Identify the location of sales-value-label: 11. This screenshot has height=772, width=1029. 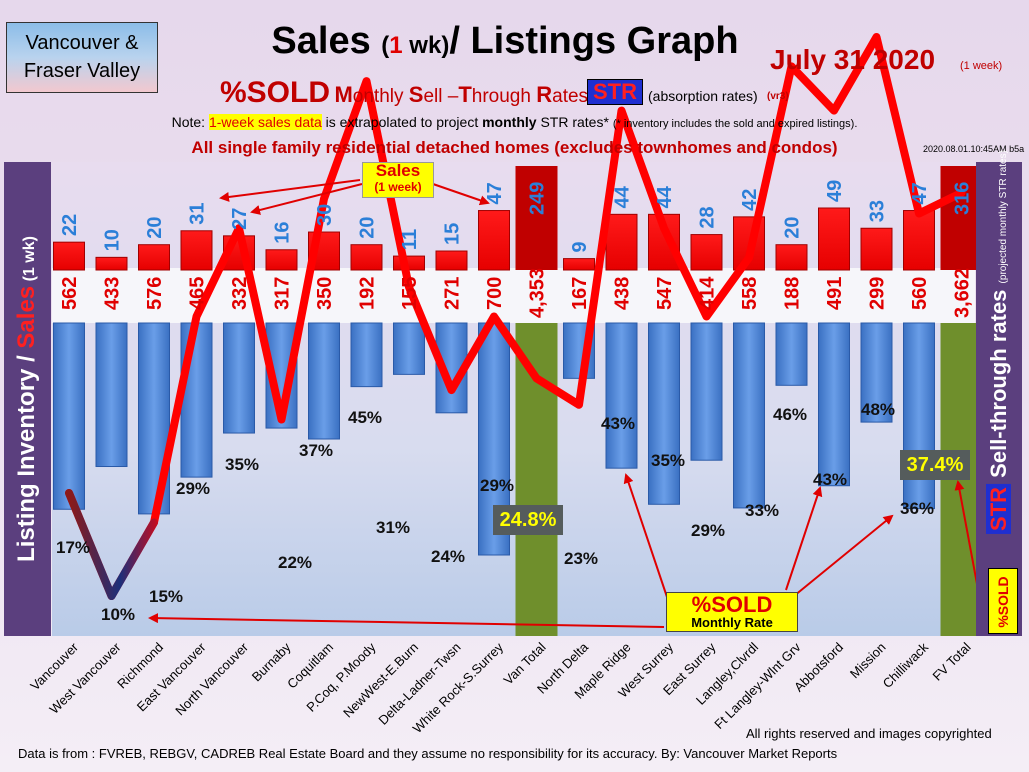
(410, 239).